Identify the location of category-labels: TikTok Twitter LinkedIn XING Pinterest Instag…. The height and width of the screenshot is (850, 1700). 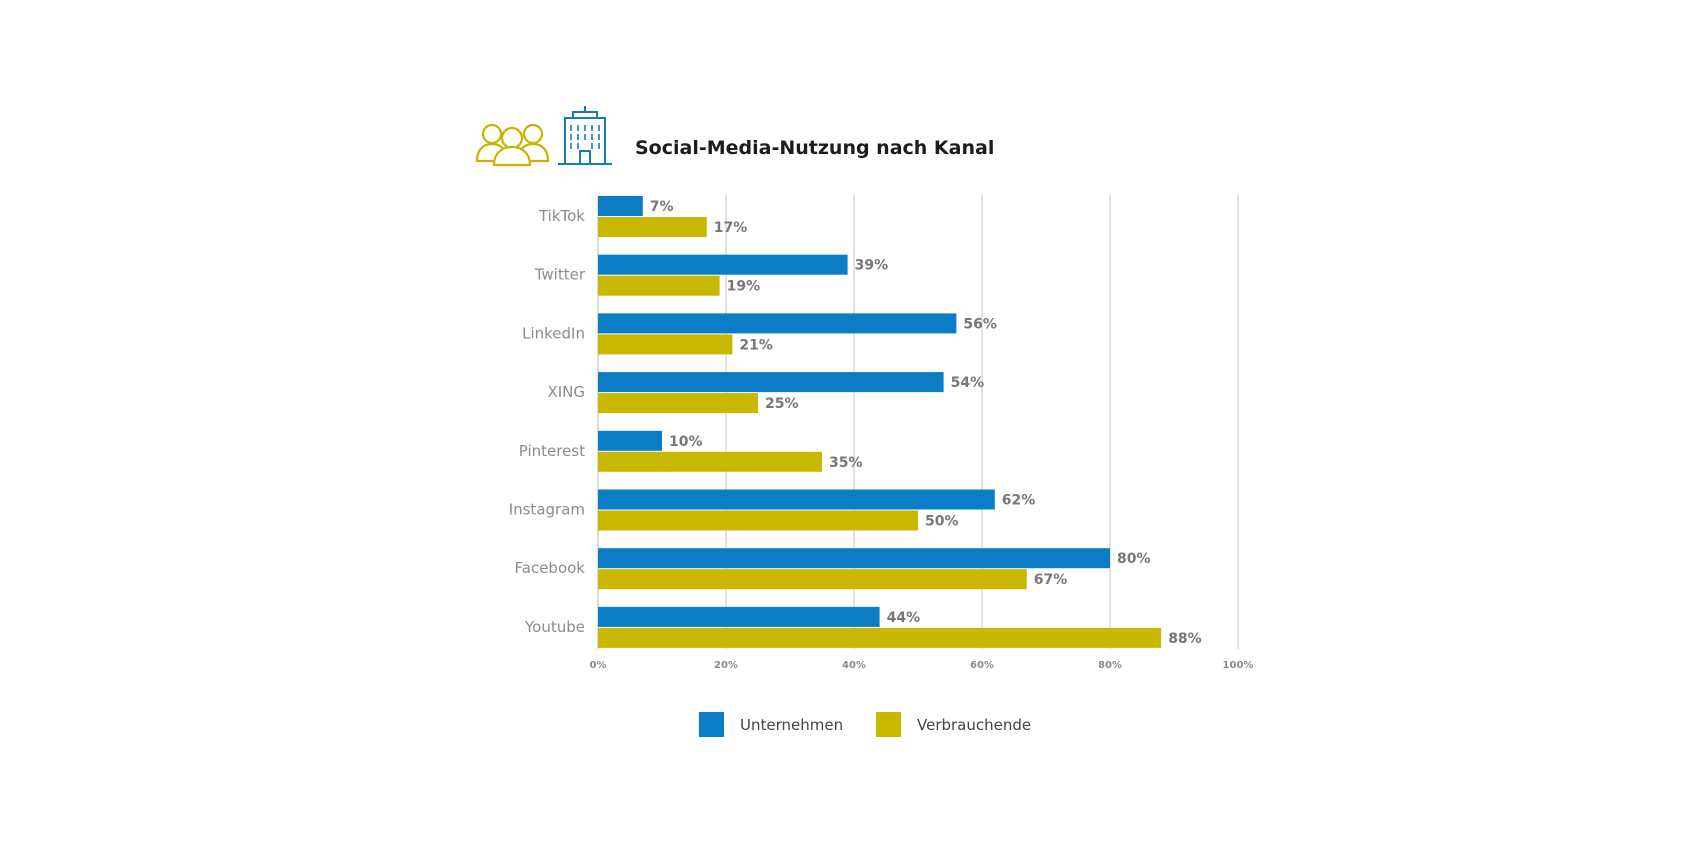
(547, 421).